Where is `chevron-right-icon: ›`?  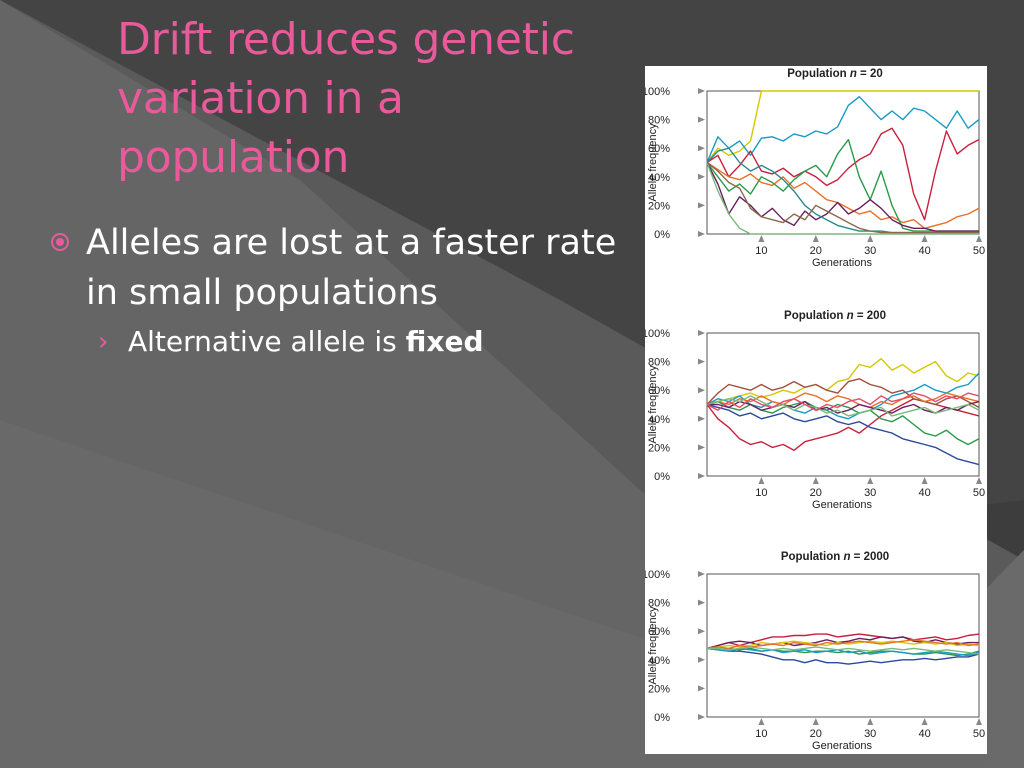
chevron-right-icon: › is located at coordinates (103, 342).